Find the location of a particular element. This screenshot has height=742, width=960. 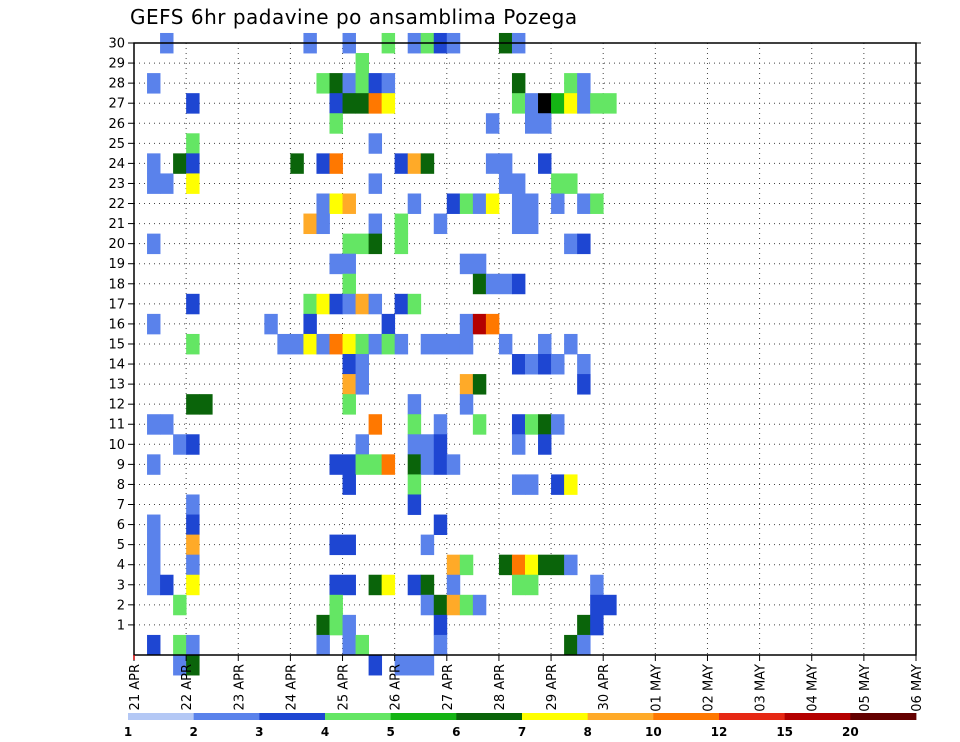

legend-label: 1 is located at coordinates (128, 732).